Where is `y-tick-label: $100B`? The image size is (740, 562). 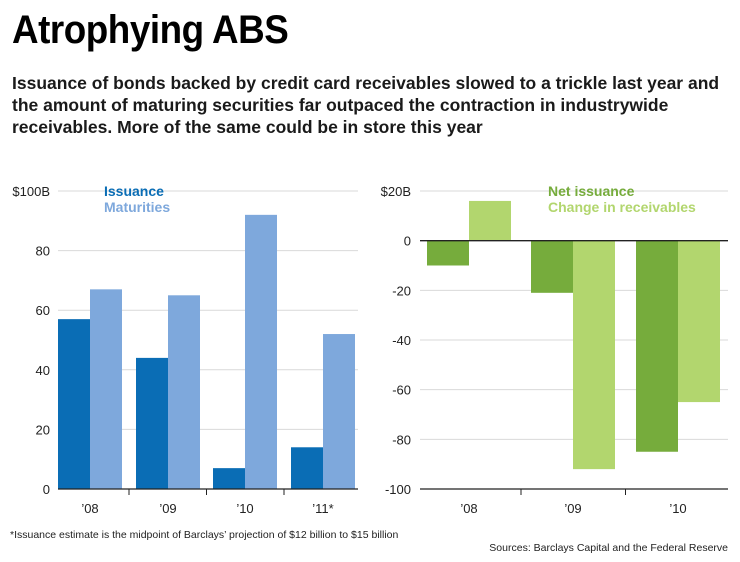
y-tick-label: $100B is located at coordinates (31, 191).